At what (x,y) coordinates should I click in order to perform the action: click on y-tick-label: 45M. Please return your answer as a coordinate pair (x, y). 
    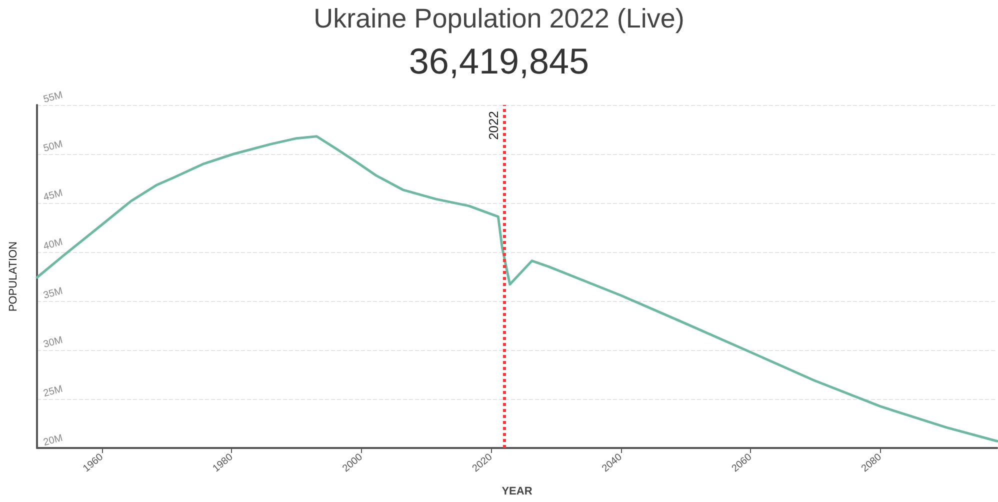
    Looking at the image, I should click on (53, 196).